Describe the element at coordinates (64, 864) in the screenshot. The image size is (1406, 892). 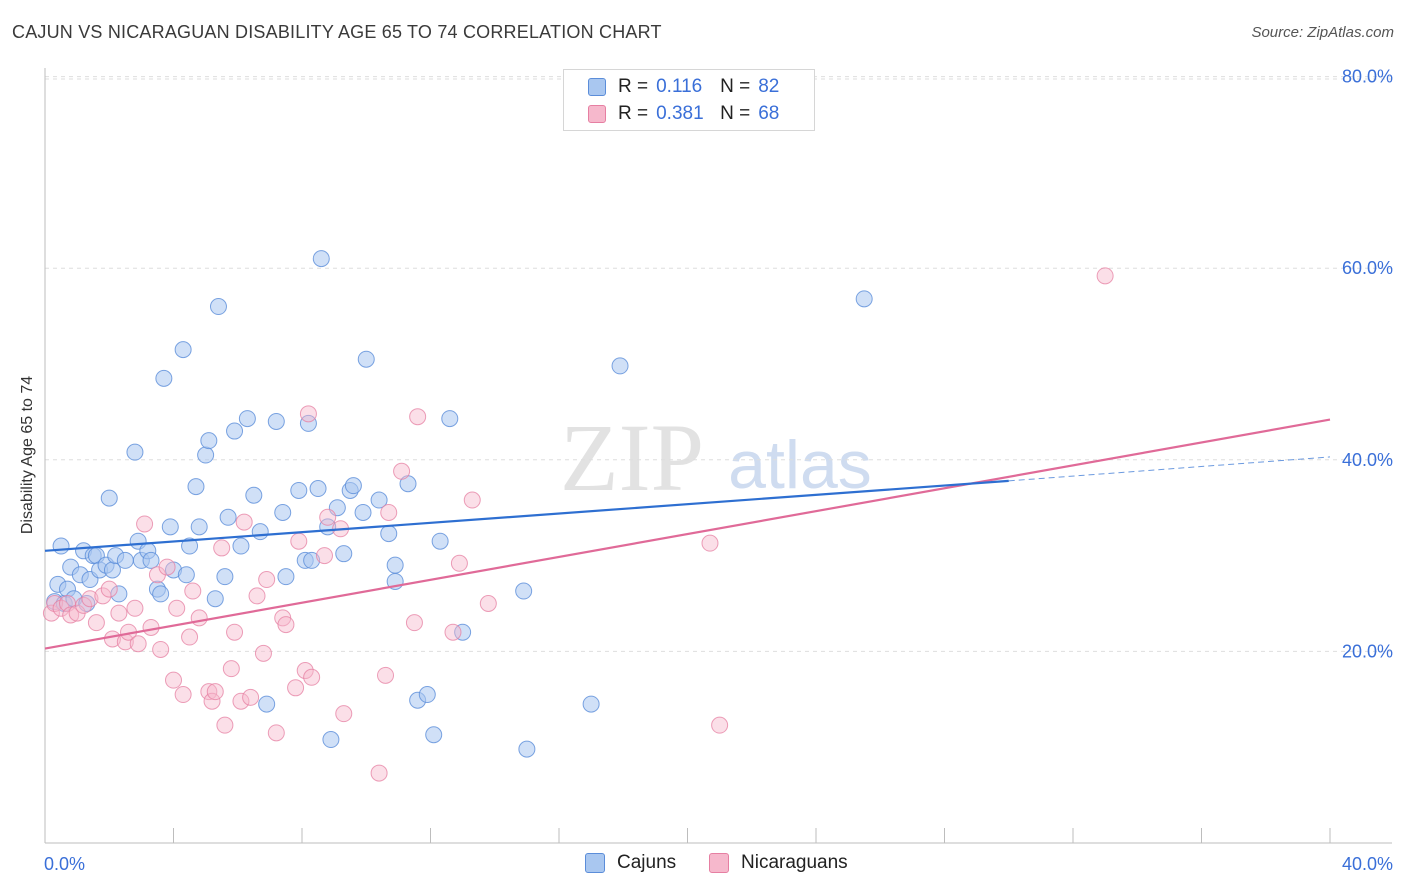
I see `x-tick-label: 0.0%` at that location.